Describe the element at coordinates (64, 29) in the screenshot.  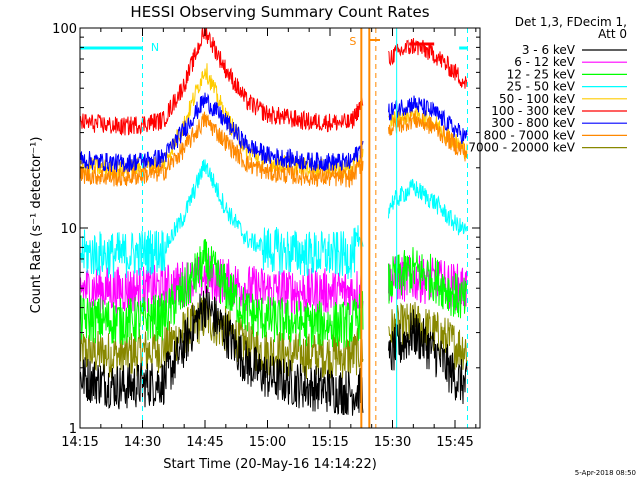
I see `y-tick-label: 100` at that location.